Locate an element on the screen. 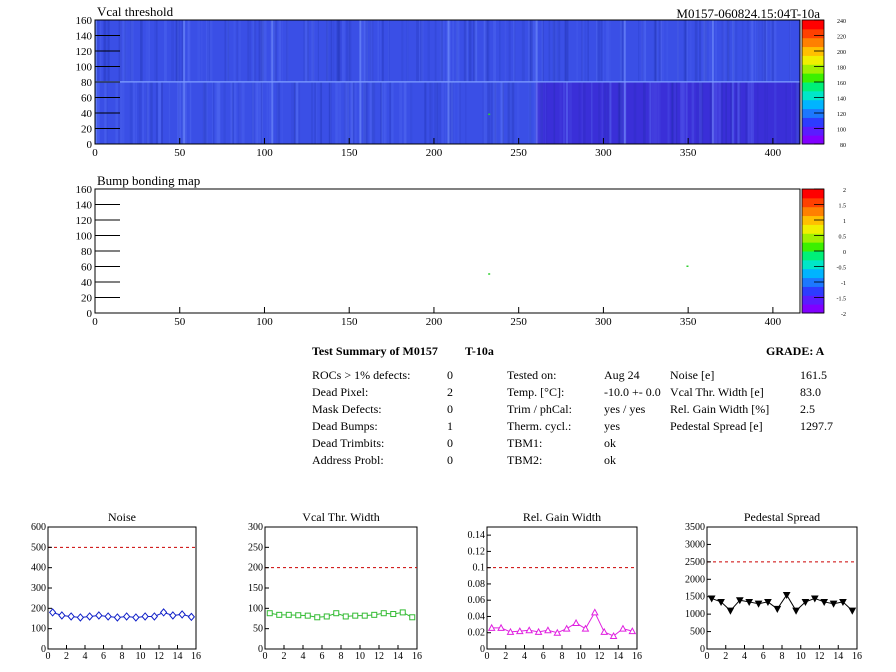 This screenshot has width=896, height=672. x-tick-label: 10 is located at coordinates (360, 656).